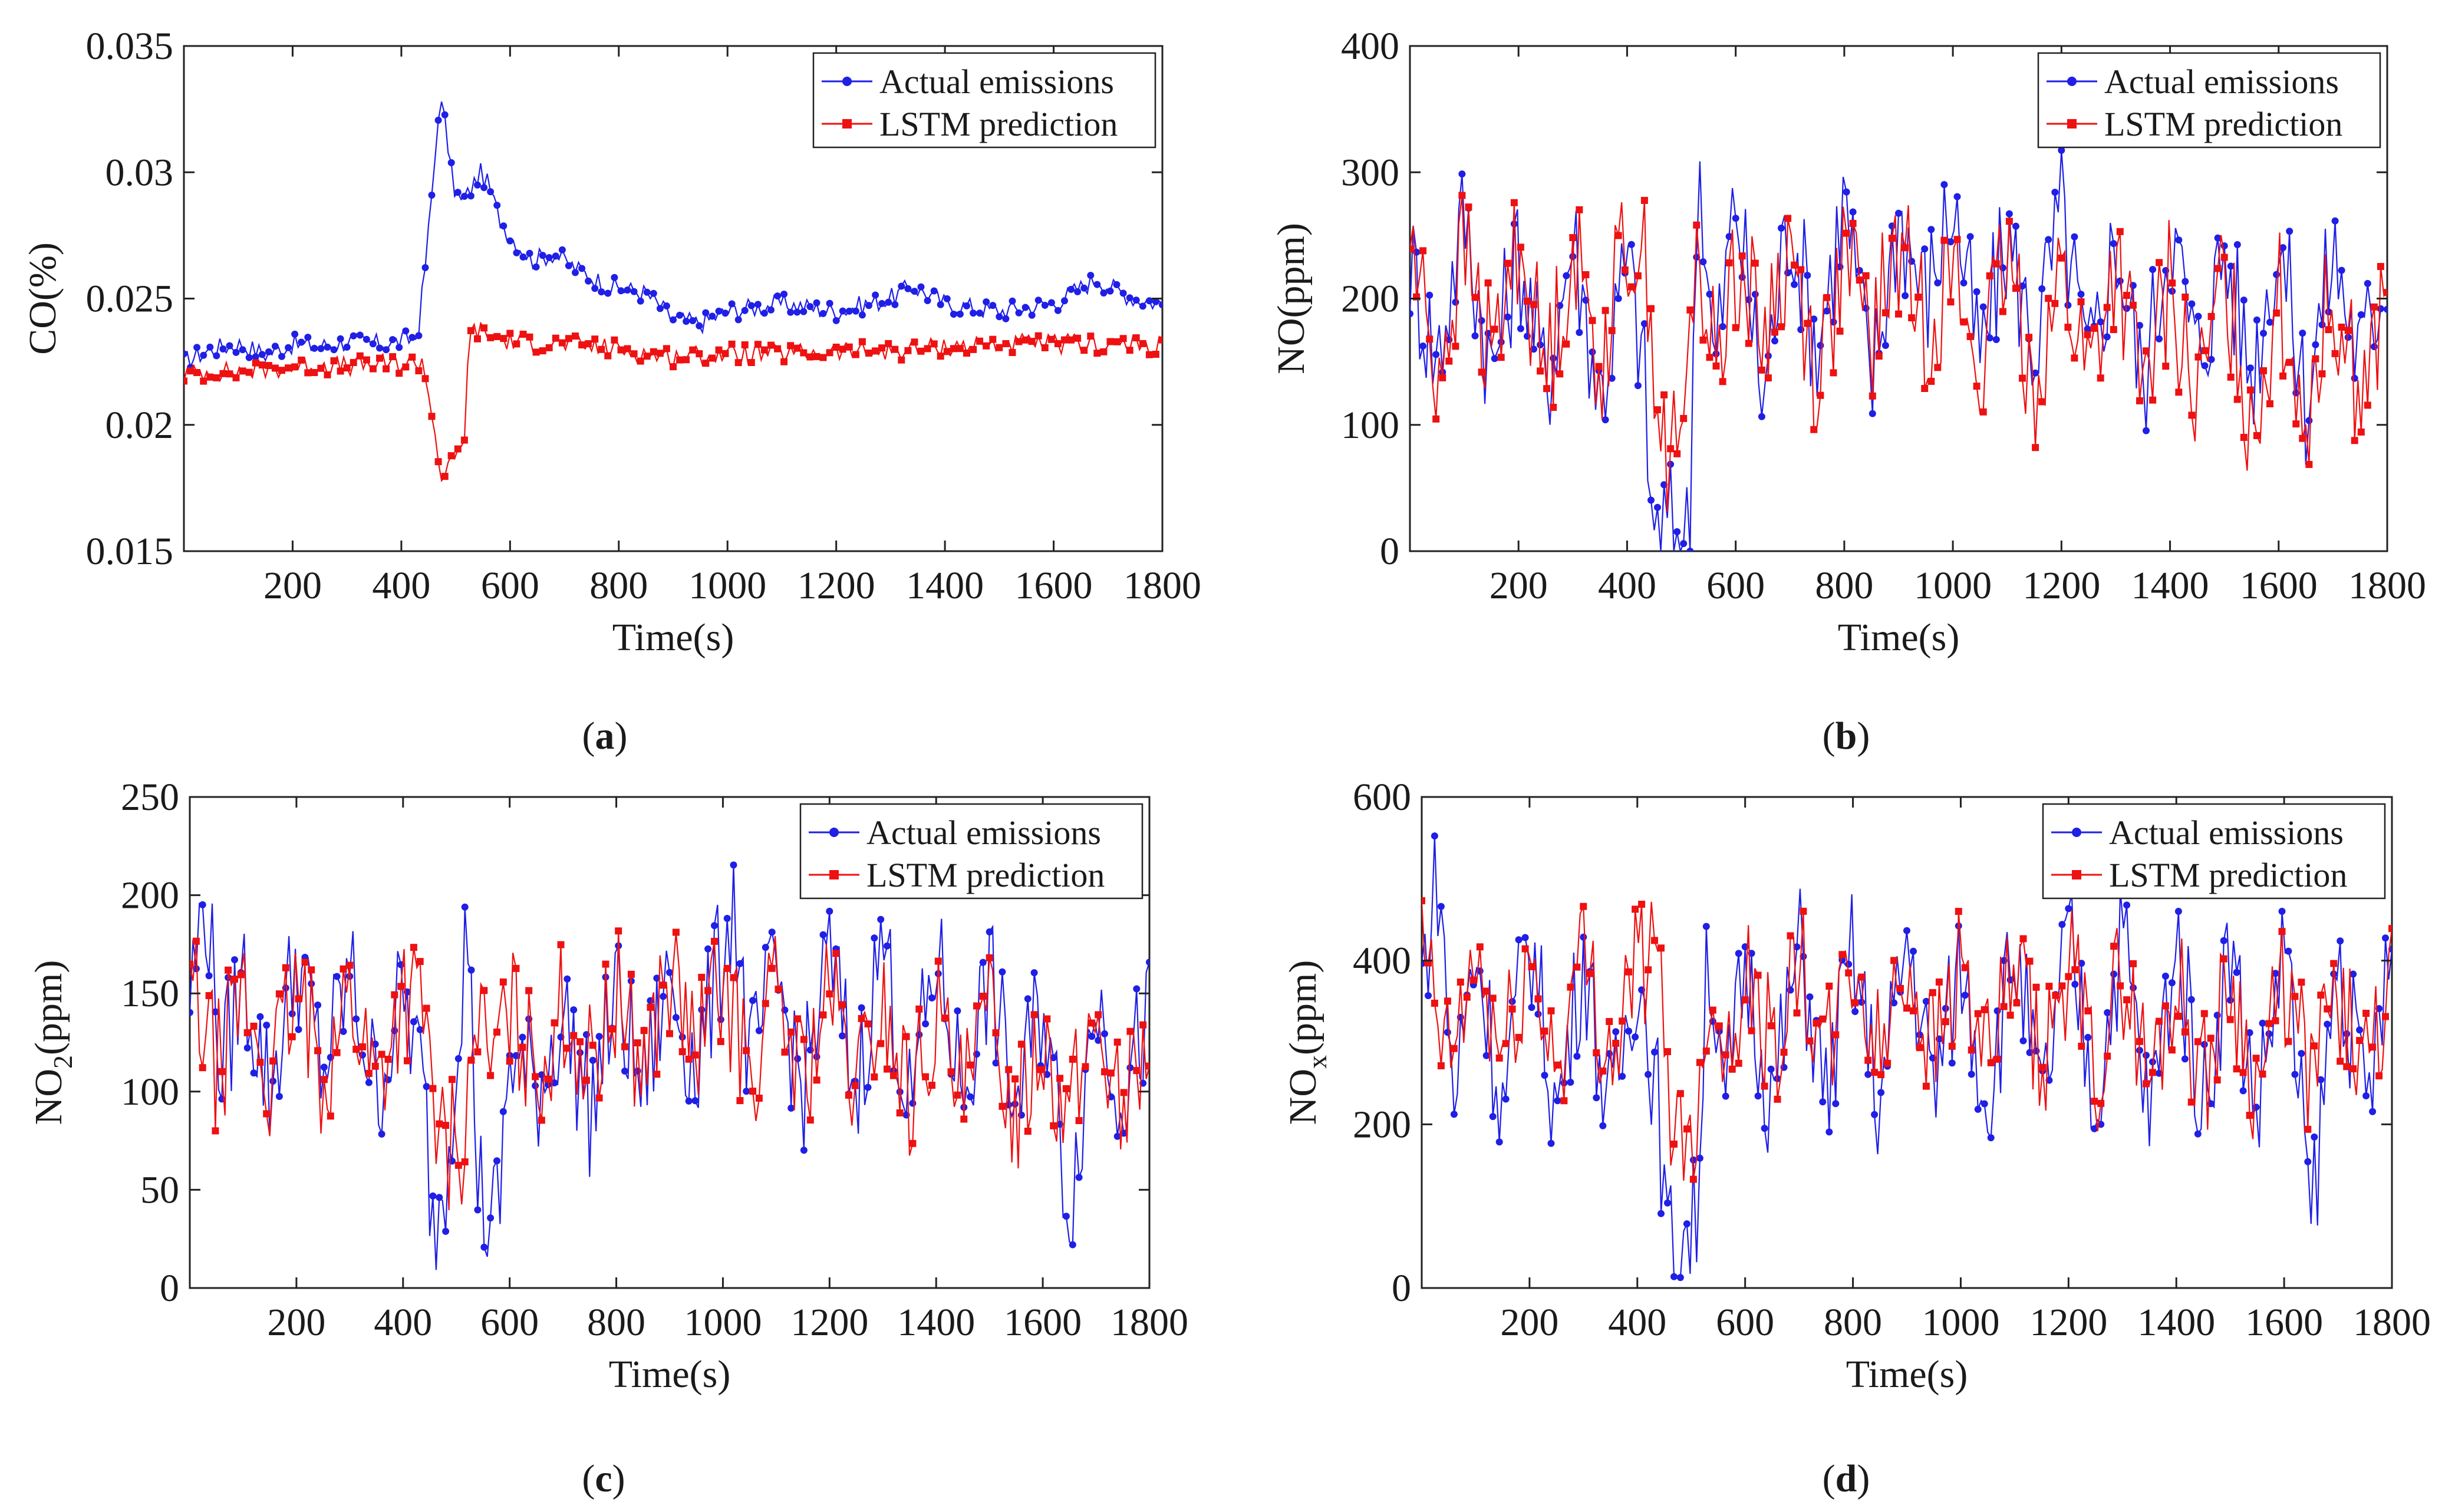  Describe the element at coordinates (1382, 961) in the screenshot. I see `y-tick-label: 400` at that location.